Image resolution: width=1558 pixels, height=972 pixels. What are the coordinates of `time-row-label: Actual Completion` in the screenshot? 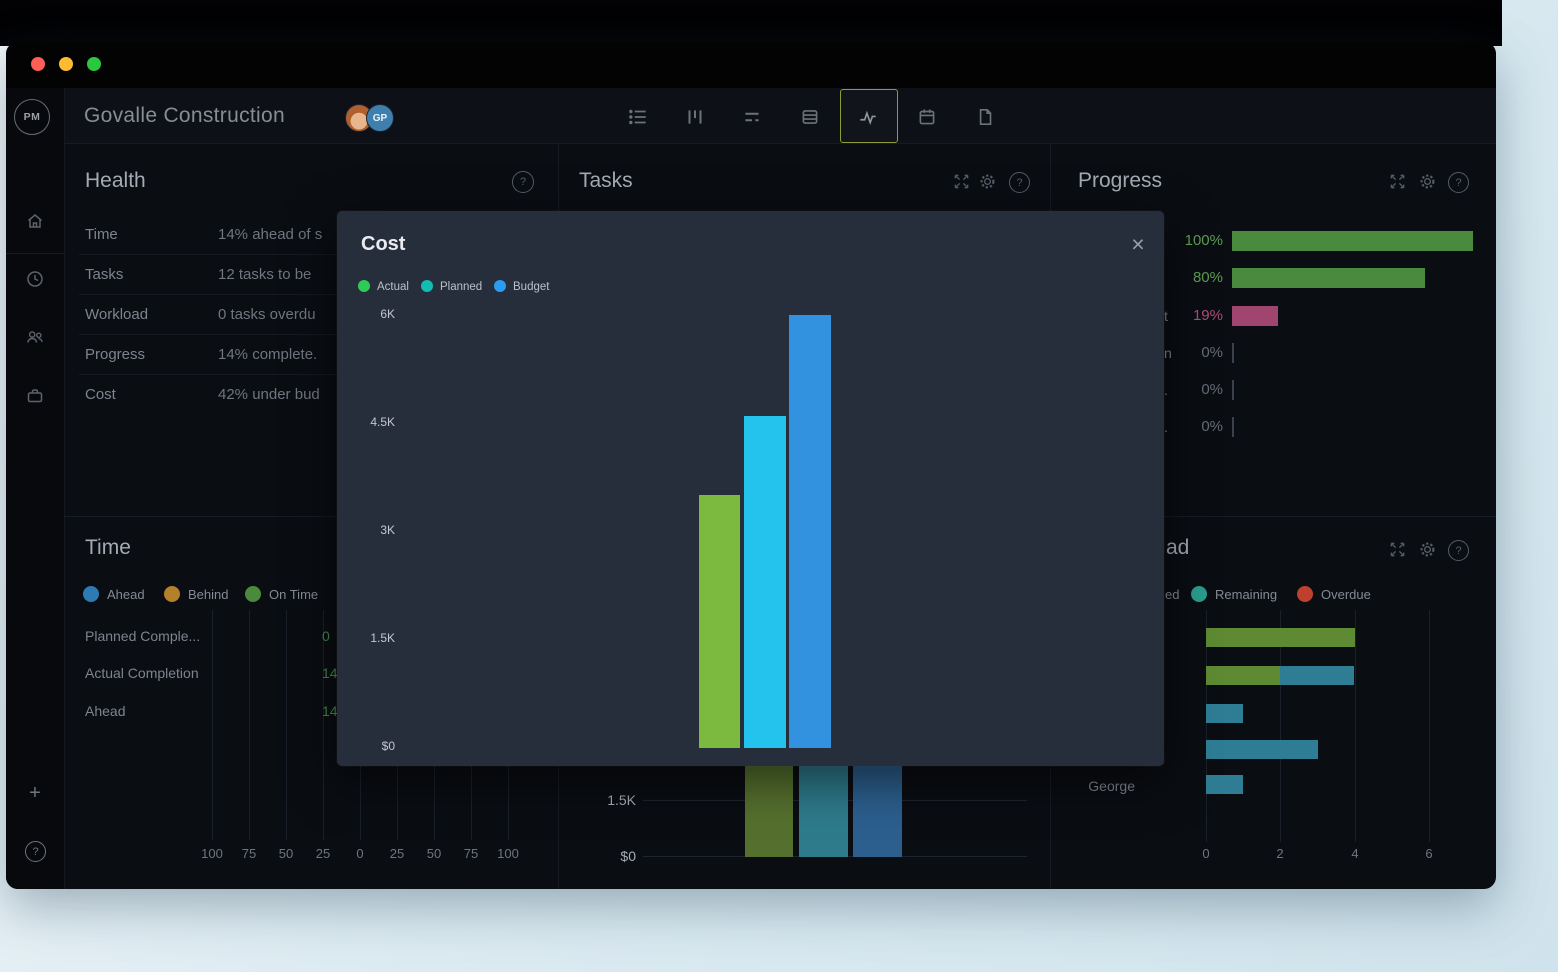 It's located at (142, 673).